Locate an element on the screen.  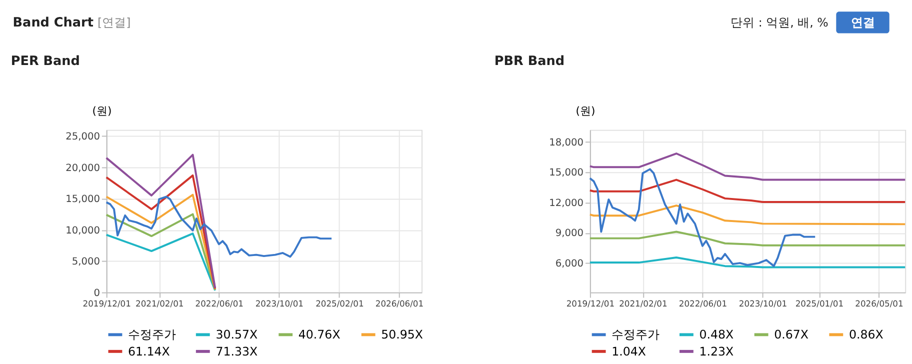
text: [연결] is located at coordinates (114, 22).